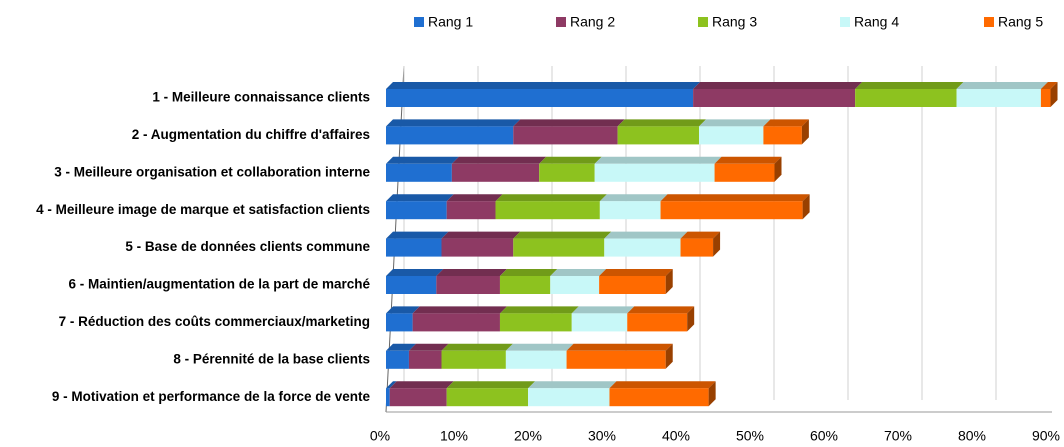 Image resolution: width=1064 pixels, height=447 pixels. I want to click on category-label: 5 - Base de données clients commune, so click(247, 246).